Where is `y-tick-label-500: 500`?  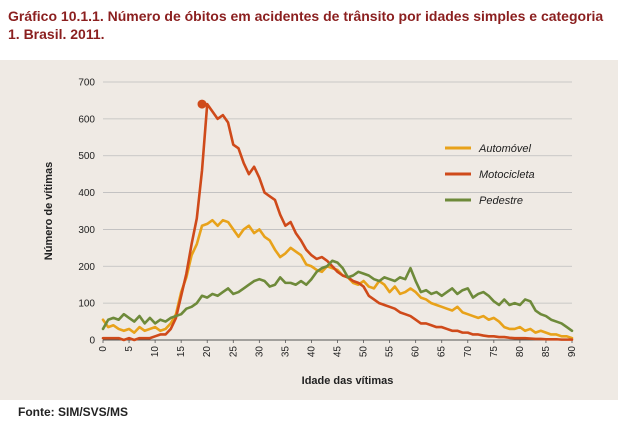 y-tick-label-500: 500 is located at coordinates (86, 156).